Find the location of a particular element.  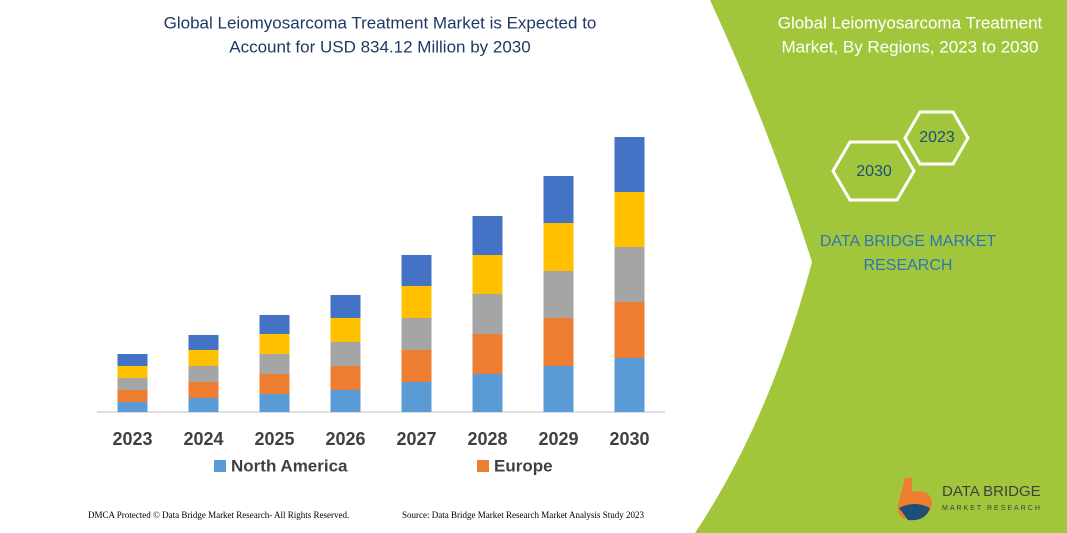

x-tick-label: 2023 is located at coordinates (132, 439).